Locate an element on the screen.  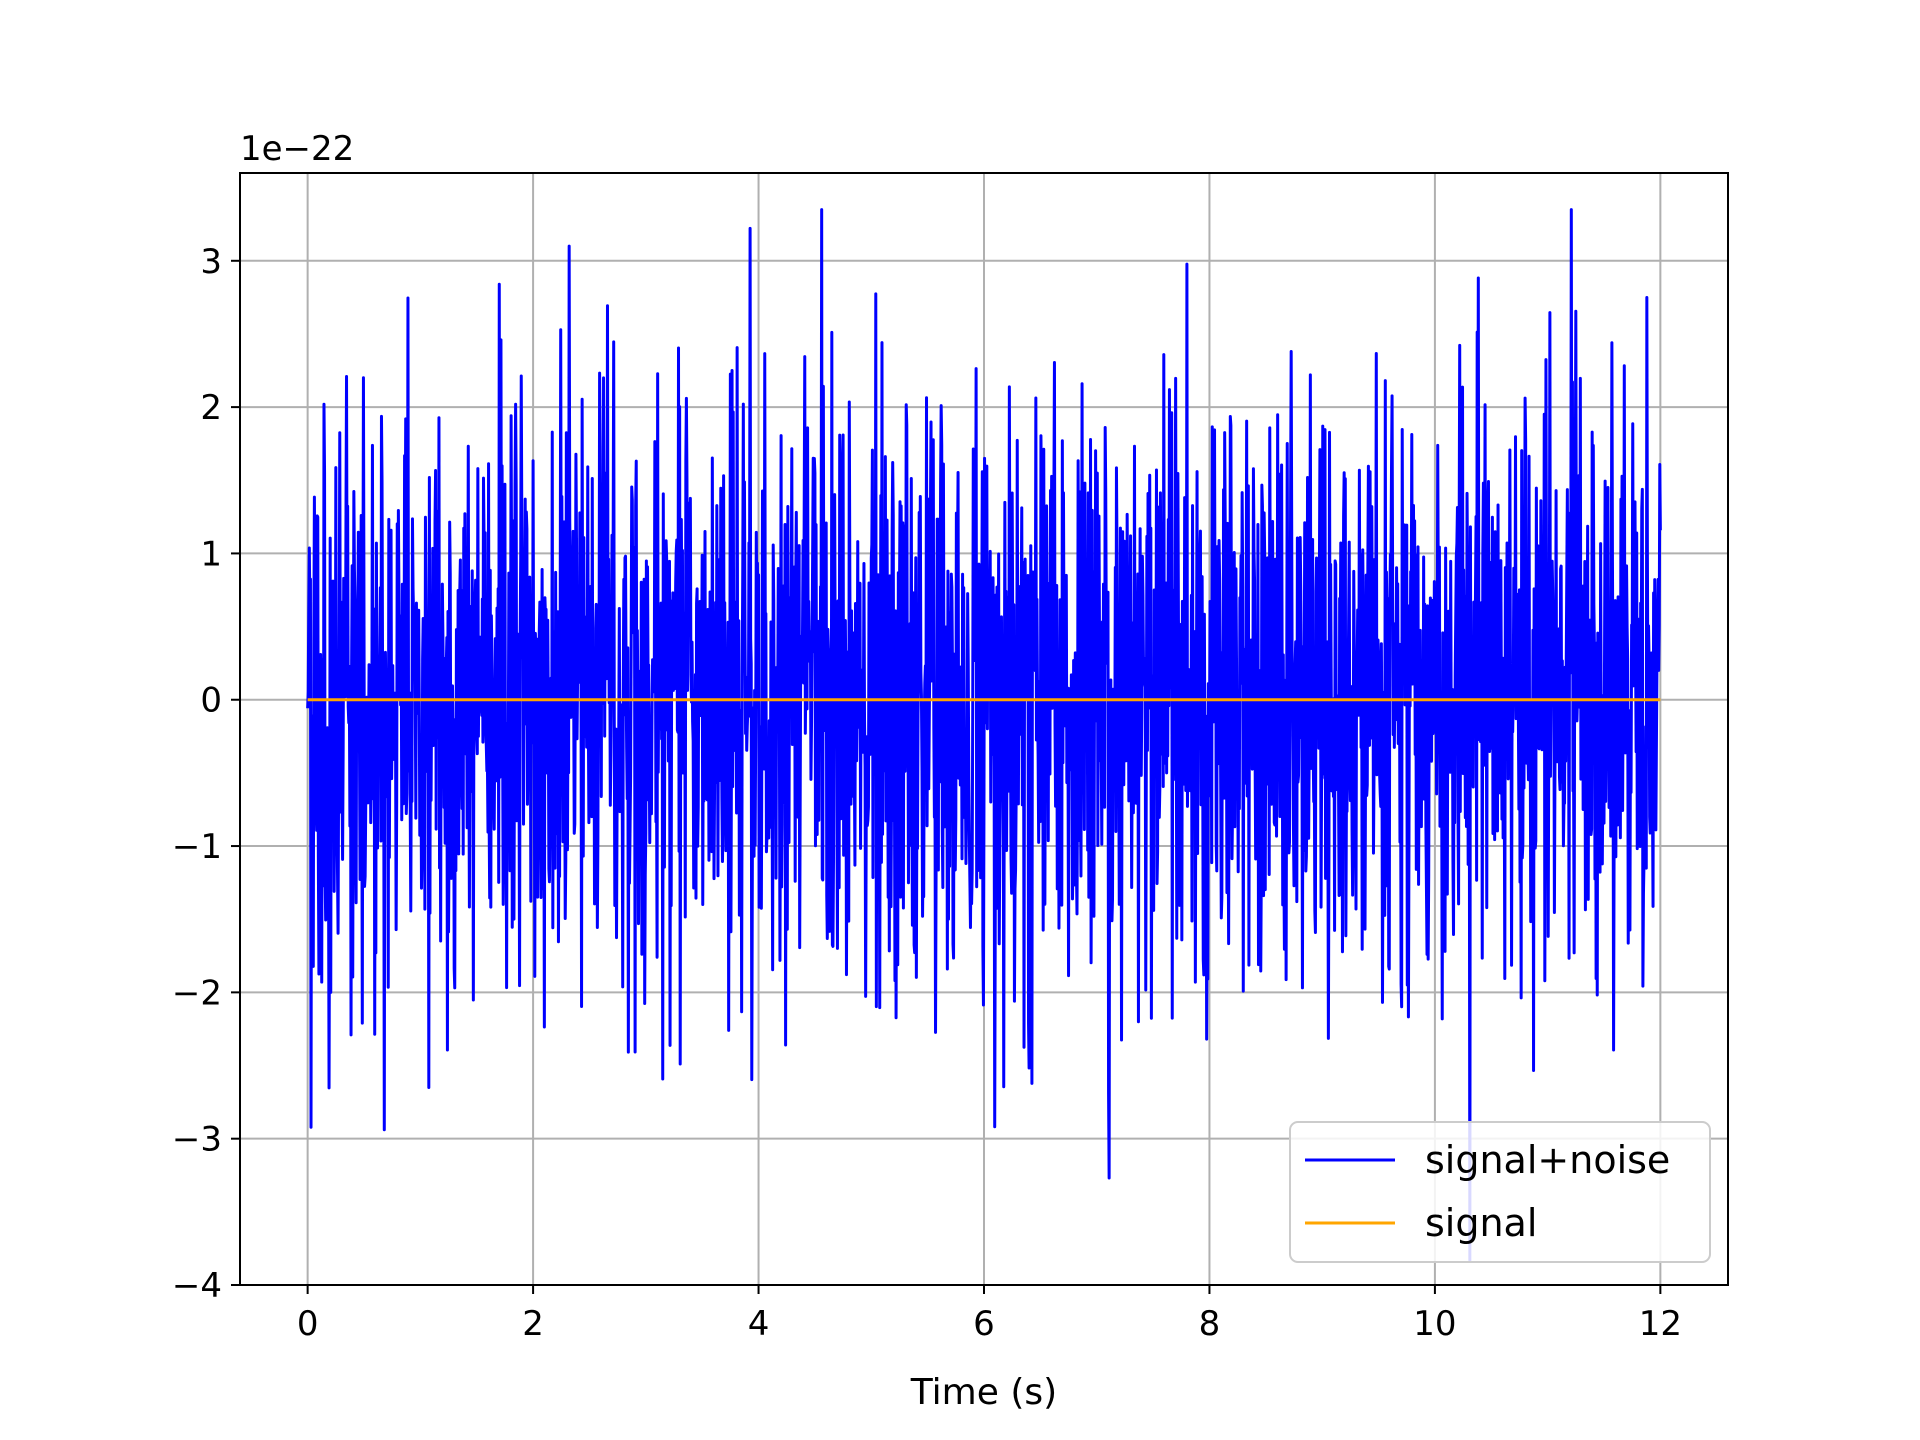
legend: signal+noise signal is located at coordinates (1500, 1192).